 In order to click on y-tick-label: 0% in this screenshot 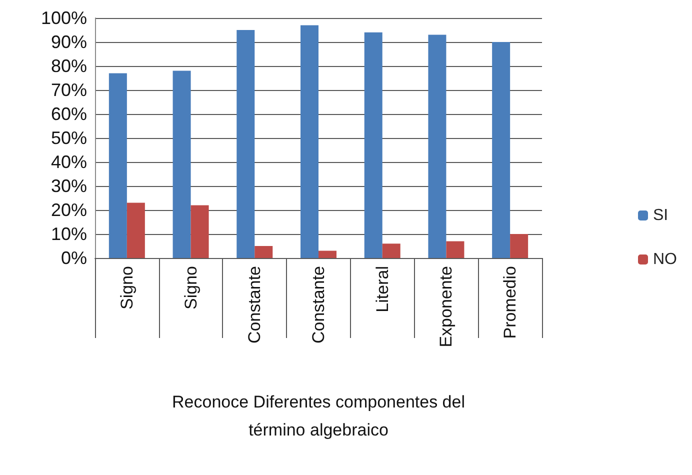, I will do `click(73, 258)`.